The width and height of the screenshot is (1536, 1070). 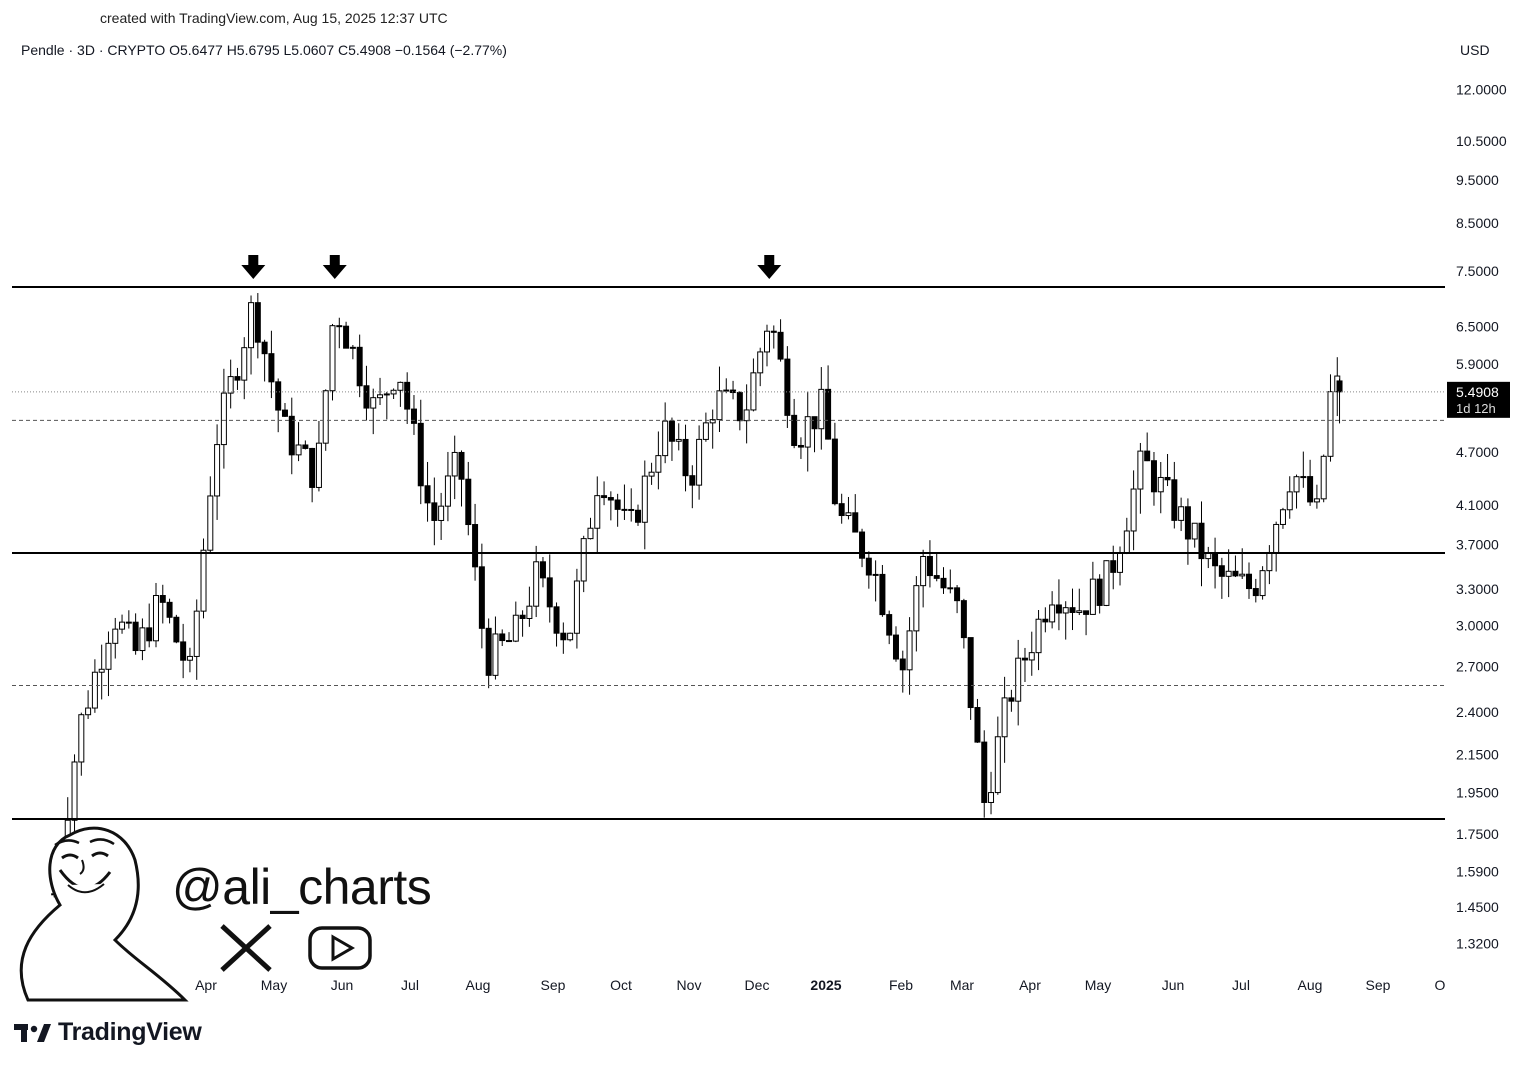 What do you see at coordinates (1476, 408) in the screenshot?
I see `countdown-label: 1d 12h` at bounding box center [1476, 408].